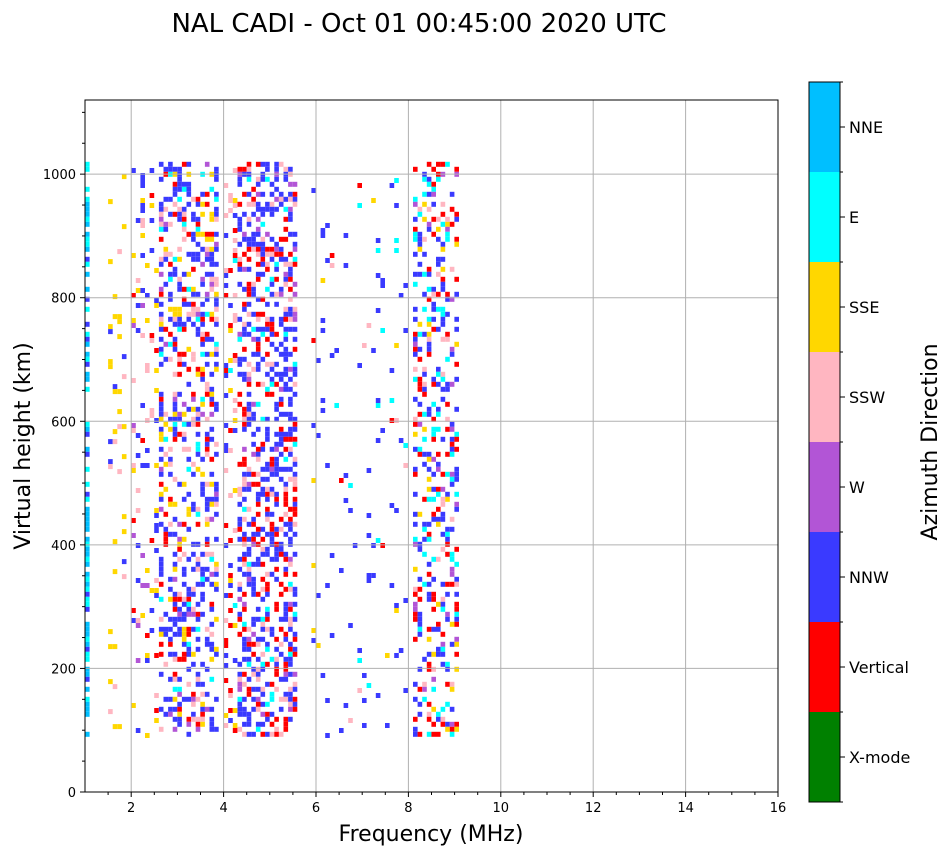  I want to click on colorbar-tick-label: X-mode, so click(879, 757).